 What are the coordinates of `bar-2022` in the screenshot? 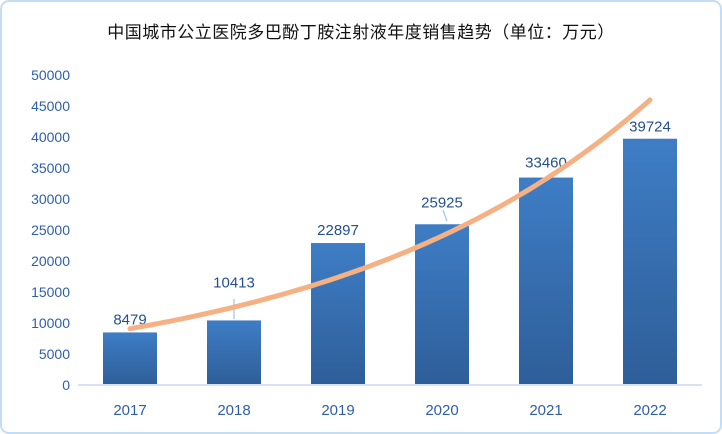 It's located at (650, 261).